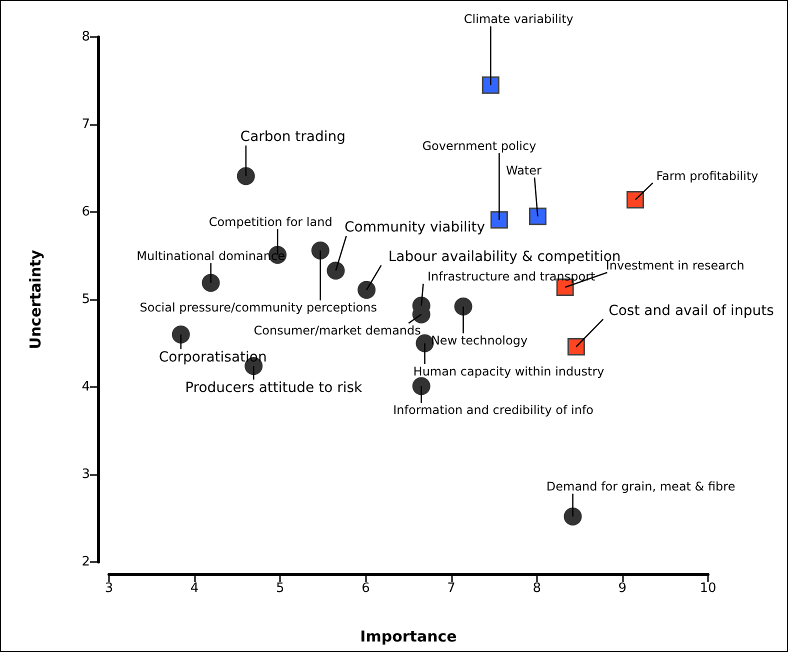 The image size is (788, 652). Describe the element at coordinates (293, 137) in the screenshot. I see `annotation: Carbon trading` at that location.